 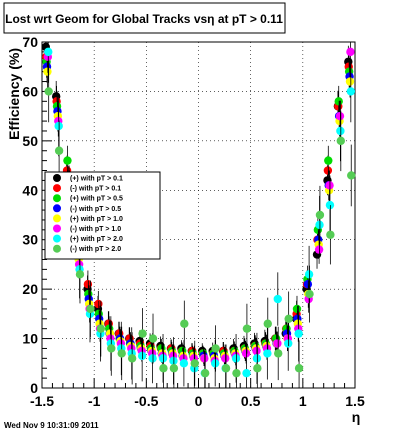 I want to click on x-tick-label: -0.5, so click(x=146, y=401).